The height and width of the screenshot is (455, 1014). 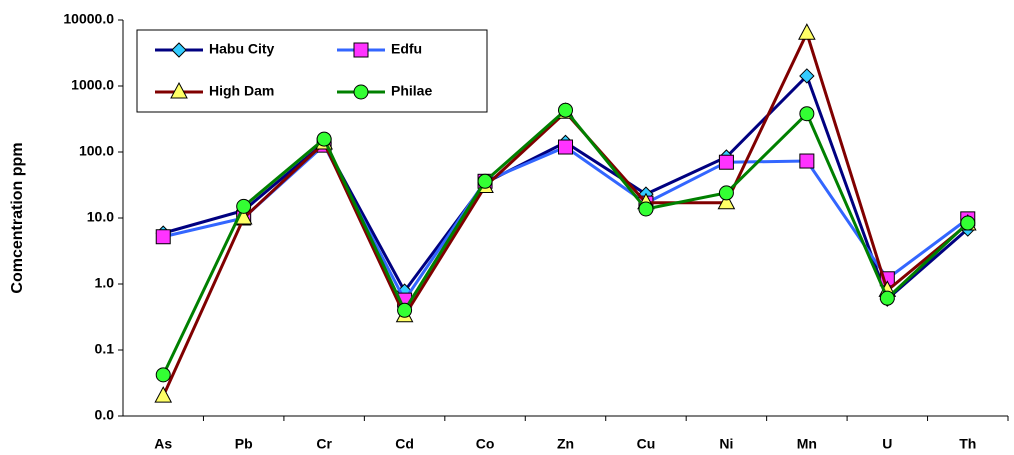 What do you see at coordinates (312, 71) in the screenshot?
I see `legend-box` at bounding box center [312, 71].